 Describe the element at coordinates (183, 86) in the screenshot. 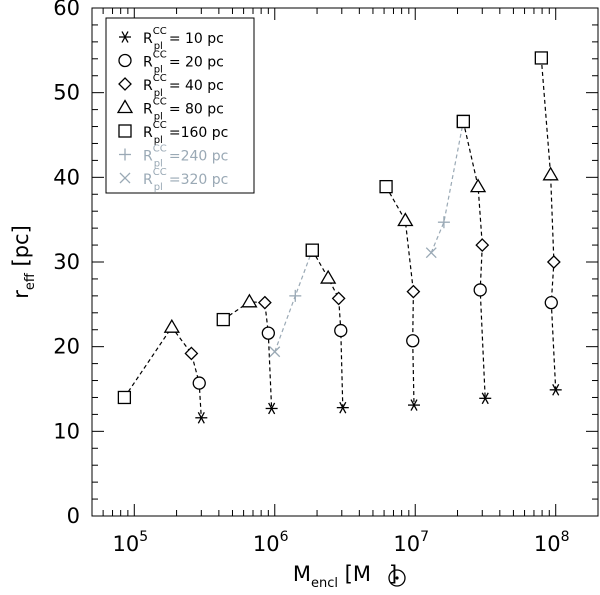

I see `legend-label: RCC pl = 40 pc` at that location.